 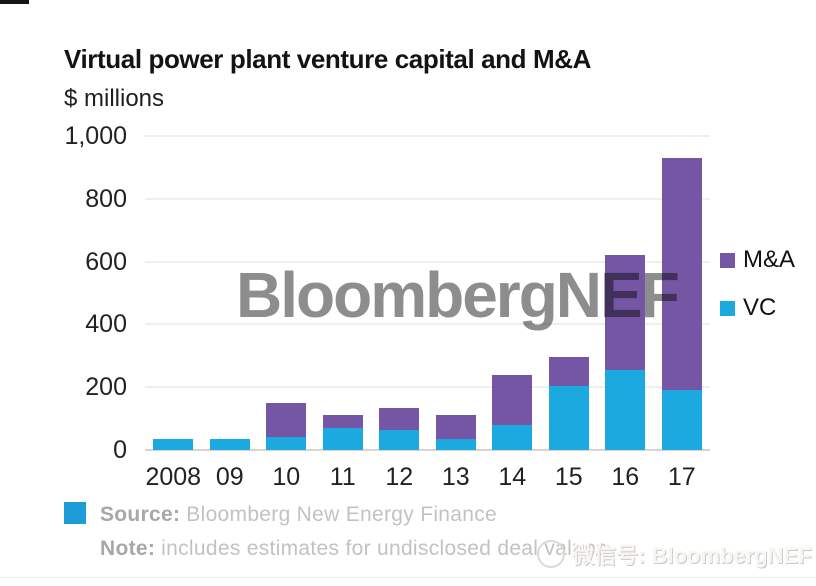 What do you see at coordinates (229, 477) in the screenshot?
I see `x-tick-09: 09` at bounding box center [229, 477].